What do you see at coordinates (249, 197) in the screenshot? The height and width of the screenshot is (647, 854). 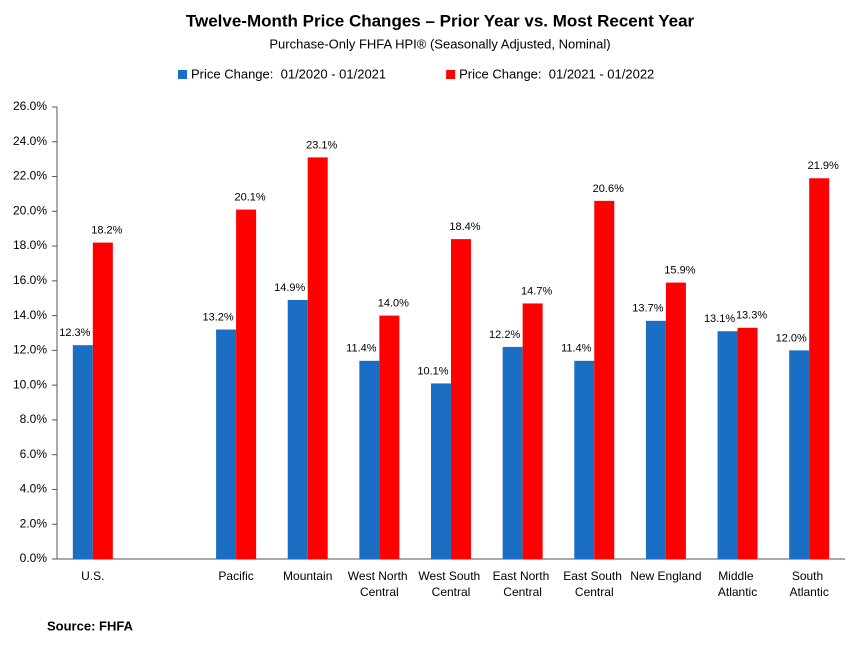 I see `value-label: 20.1%` at bounding box center [249, 197].